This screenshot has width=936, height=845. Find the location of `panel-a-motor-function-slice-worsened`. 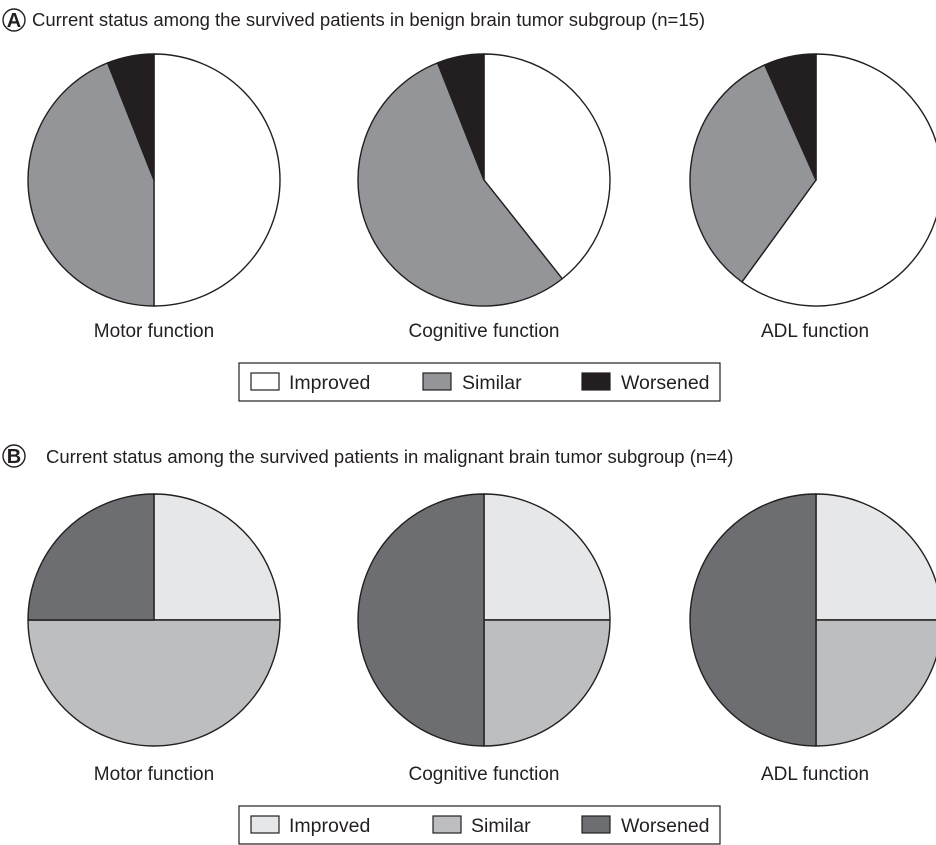

panel-a-motor-function-slice-worsened is located at coordinates (130, 117).